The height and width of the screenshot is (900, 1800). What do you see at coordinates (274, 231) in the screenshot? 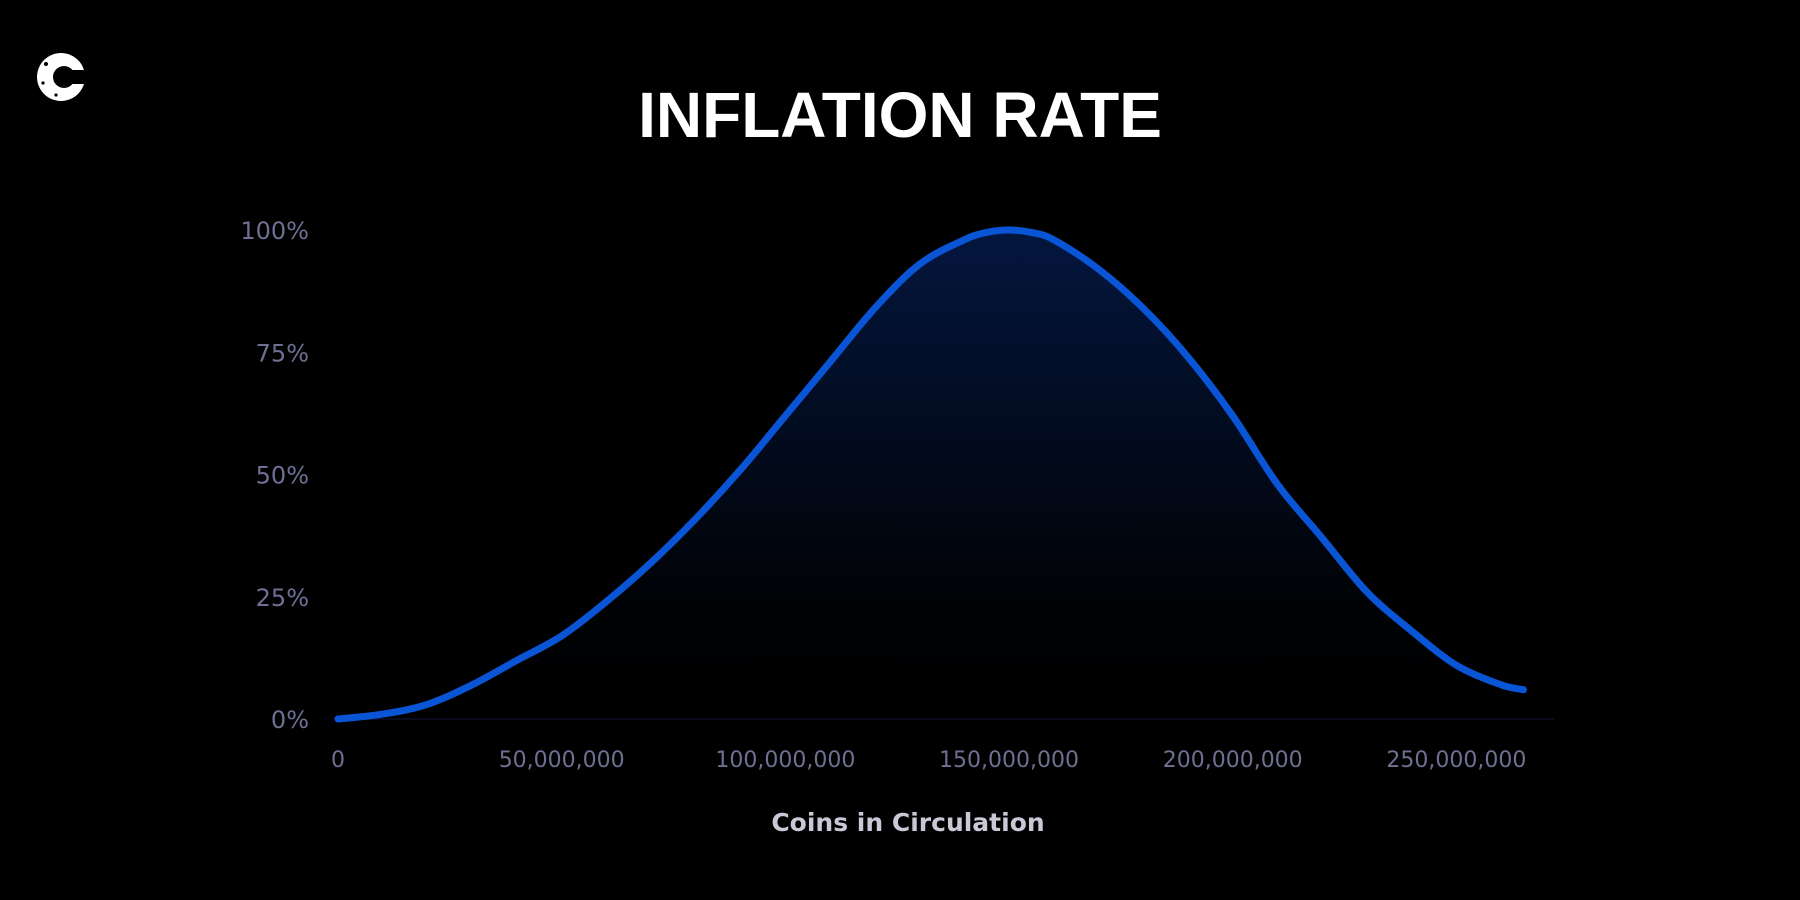
I see `y-tick-label: 100%` at bounding box center [274, 231].